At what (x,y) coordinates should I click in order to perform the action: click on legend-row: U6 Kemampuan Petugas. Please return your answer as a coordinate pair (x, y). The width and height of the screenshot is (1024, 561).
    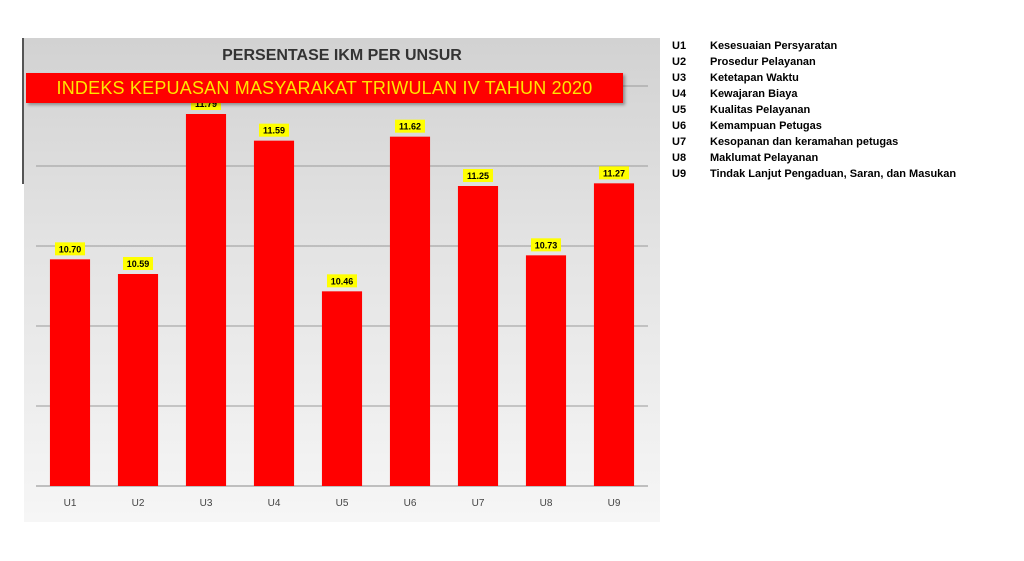
    Looking at the image, I should click on (814, 126).